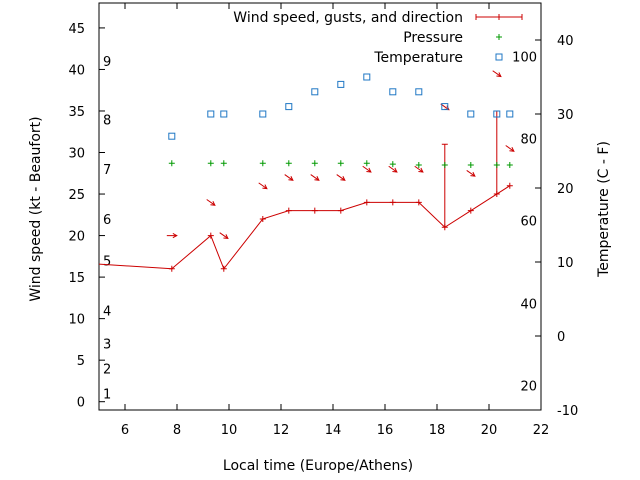  Describe the element at coordinates (76, 70) in the screenshot. I see `y-left-tick-label: 40` at that location.